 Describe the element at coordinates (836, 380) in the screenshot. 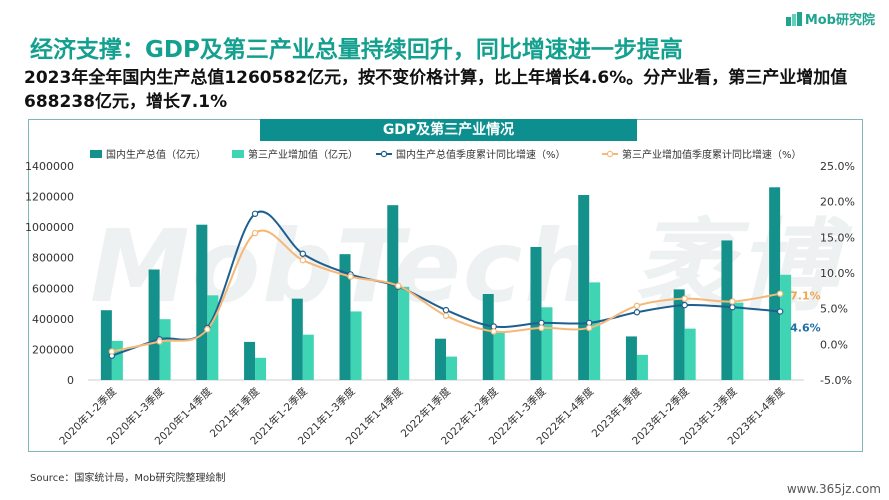

I see `y-tick-right: -5.0%` at that location.